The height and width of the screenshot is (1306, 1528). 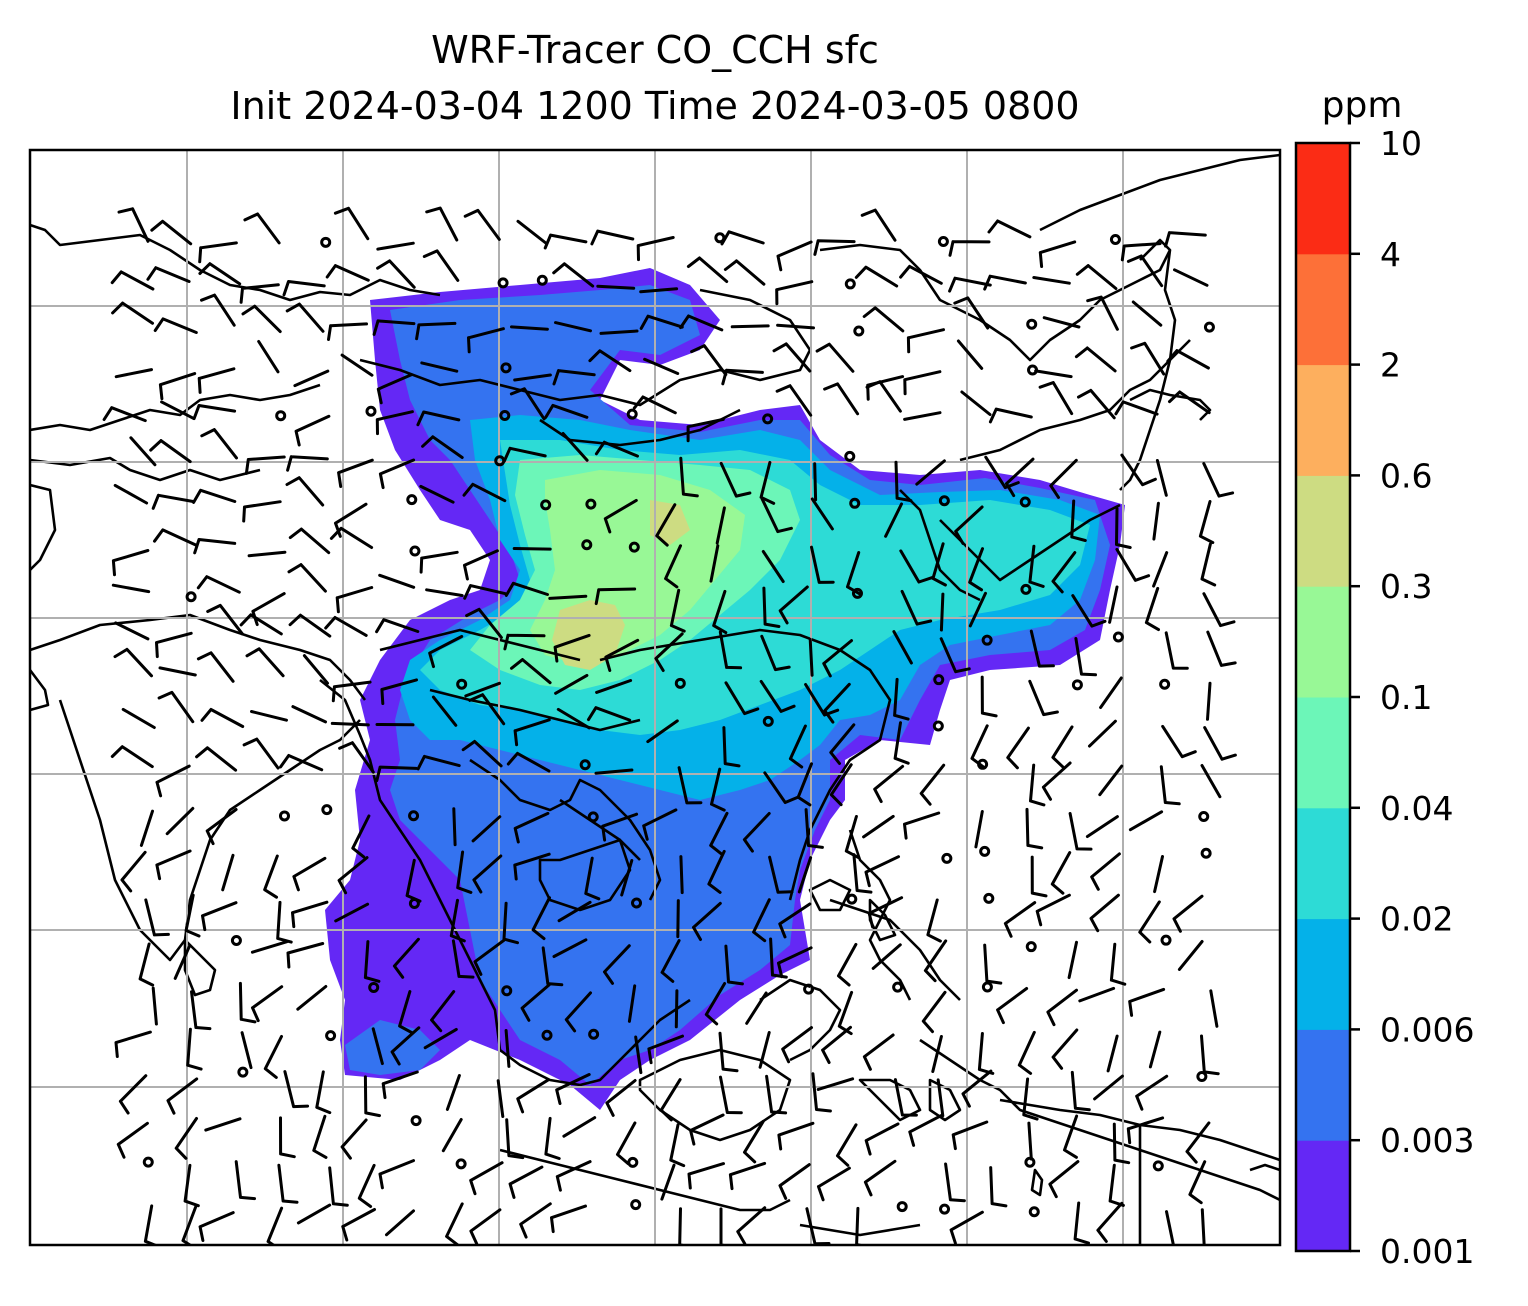 I want to click on colorbar-unit-label: ppm, so click(x=1362, y=105).